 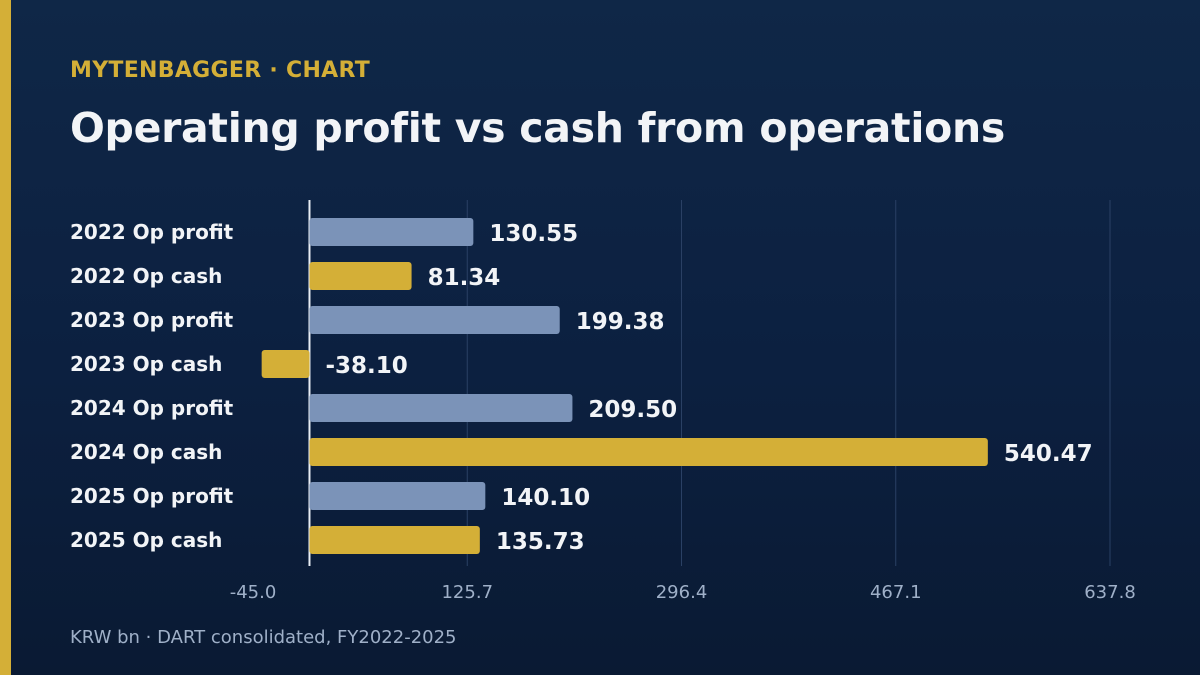 I want to click on x-tick-label: 467.1, so click(x=896, y=592).